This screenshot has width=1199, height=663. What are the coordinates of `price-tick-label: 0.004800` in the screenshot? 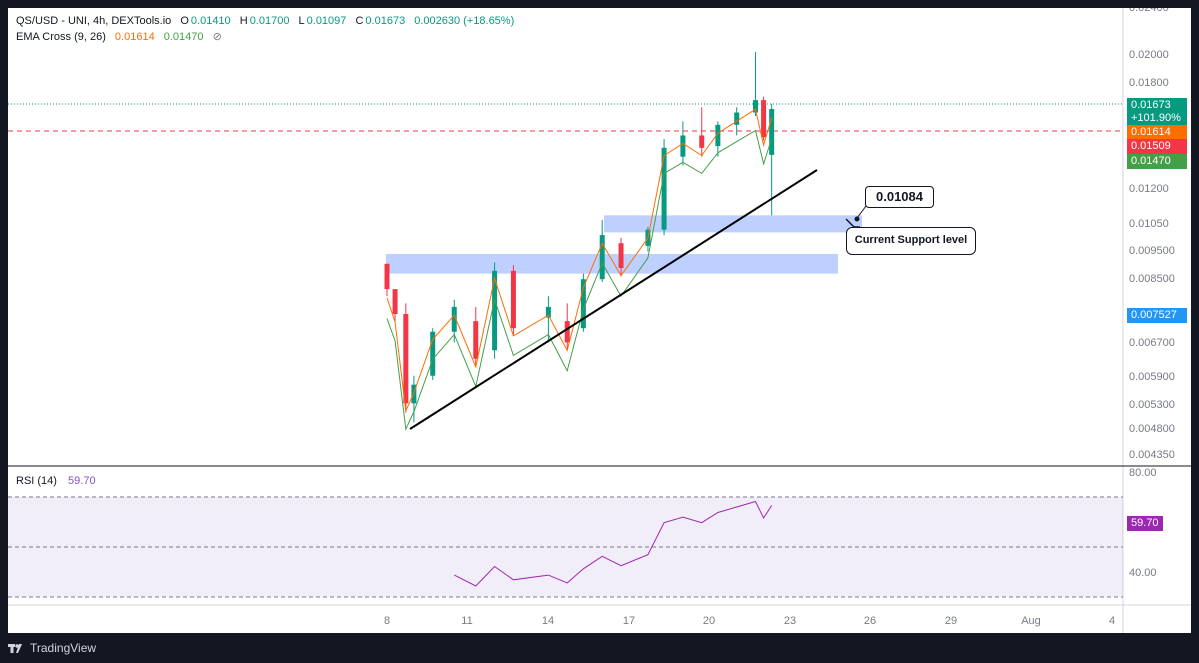 It's located at (1152, 429).